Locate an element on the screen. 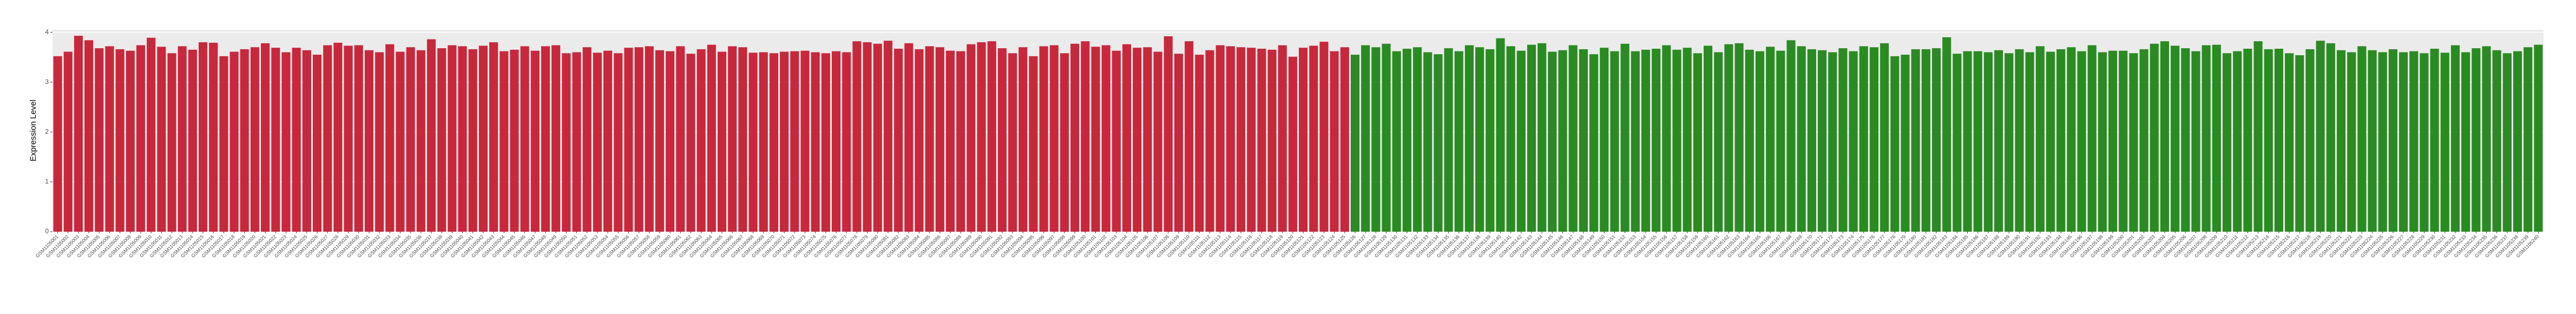 The image size is (2576, 314). y-tick-label: 3 is located at coordinates (47, 82).